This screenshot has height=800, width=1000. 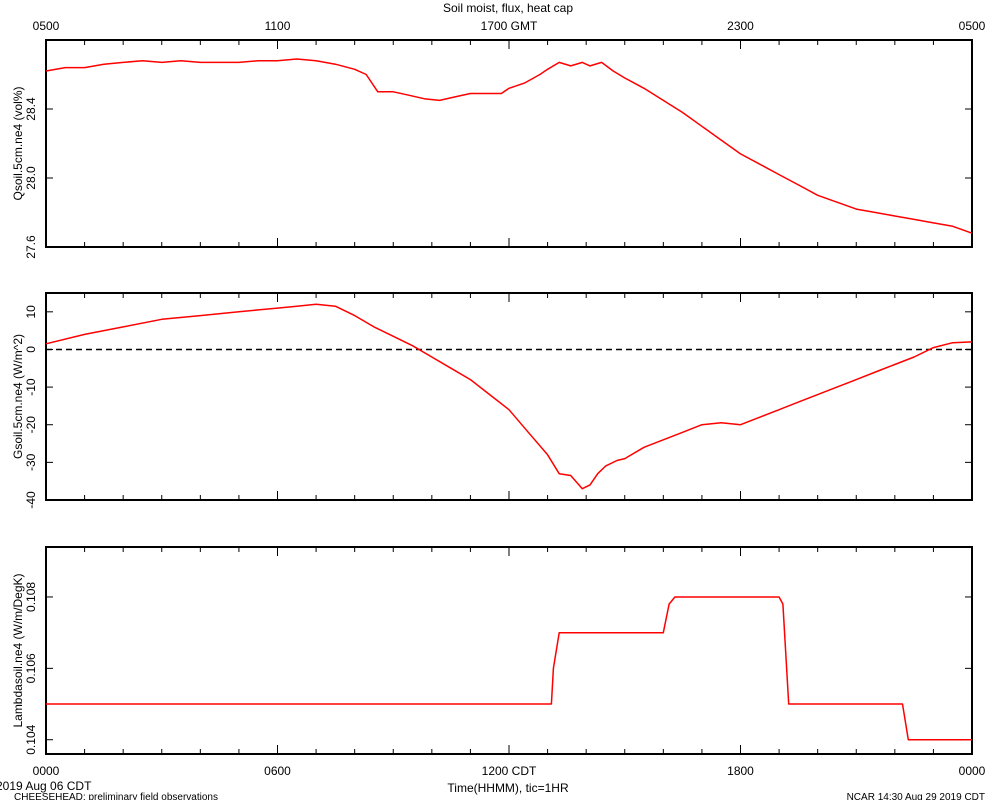 What do you see at coordinates (46, 786) in the screenshot?
I see `date-label: 2019 Aug 06 CDT` at bounding box center [46, 786].